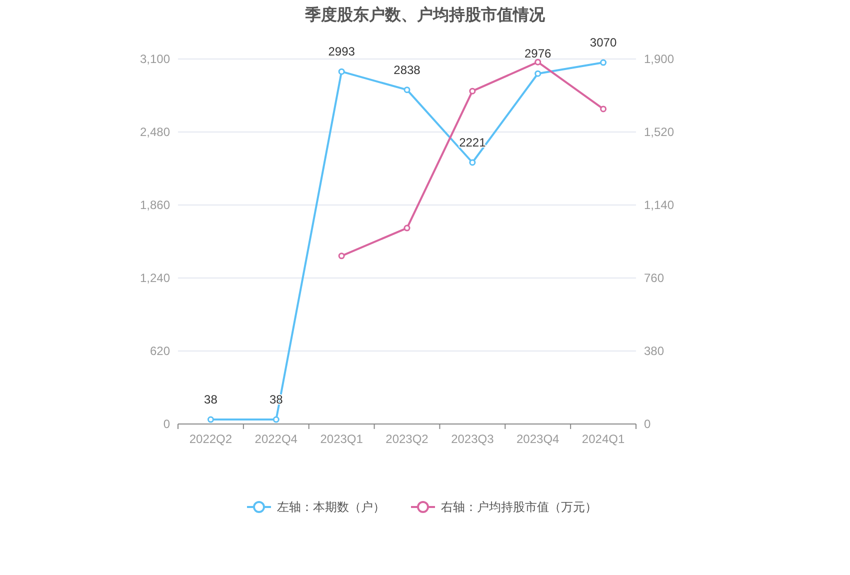  Describe the element at coordinates (407, 69) in the screenshot. I see `data-label: 2838` at that location.